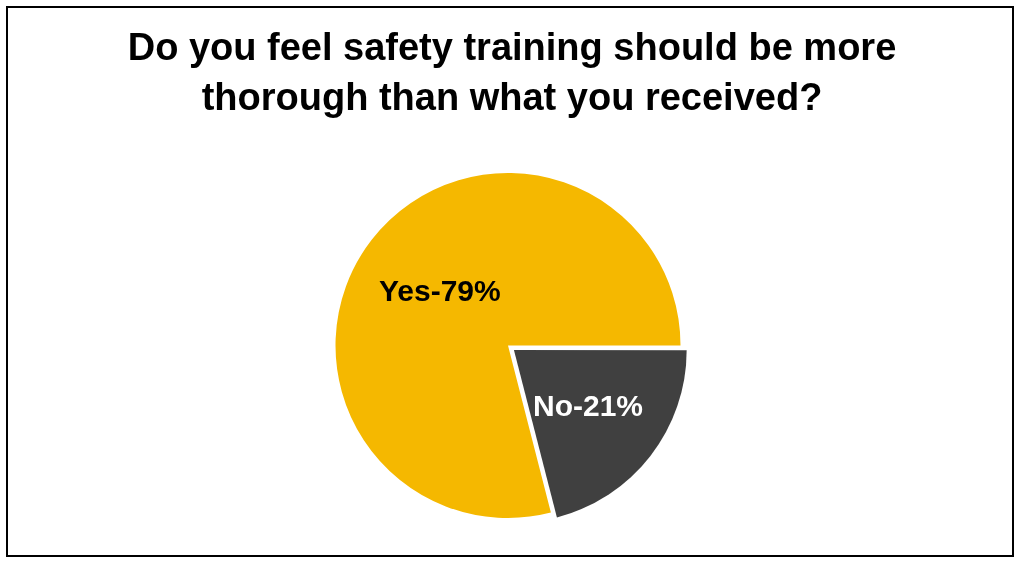 The height and width of the screenshot is (567, 1024). Describe the element at coordinates (512, 72) in the screenshot. I see `chart-title: Do you feel safety training should be more thorough than what you received?` at that location.